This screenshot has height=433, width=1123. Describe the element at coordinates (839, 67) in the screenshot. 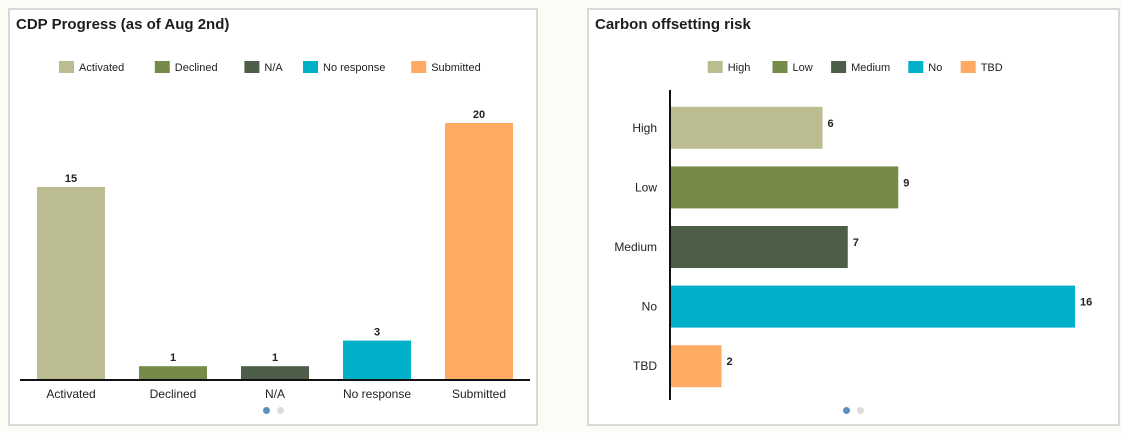

I see `legend-swatch-medium` at that location.